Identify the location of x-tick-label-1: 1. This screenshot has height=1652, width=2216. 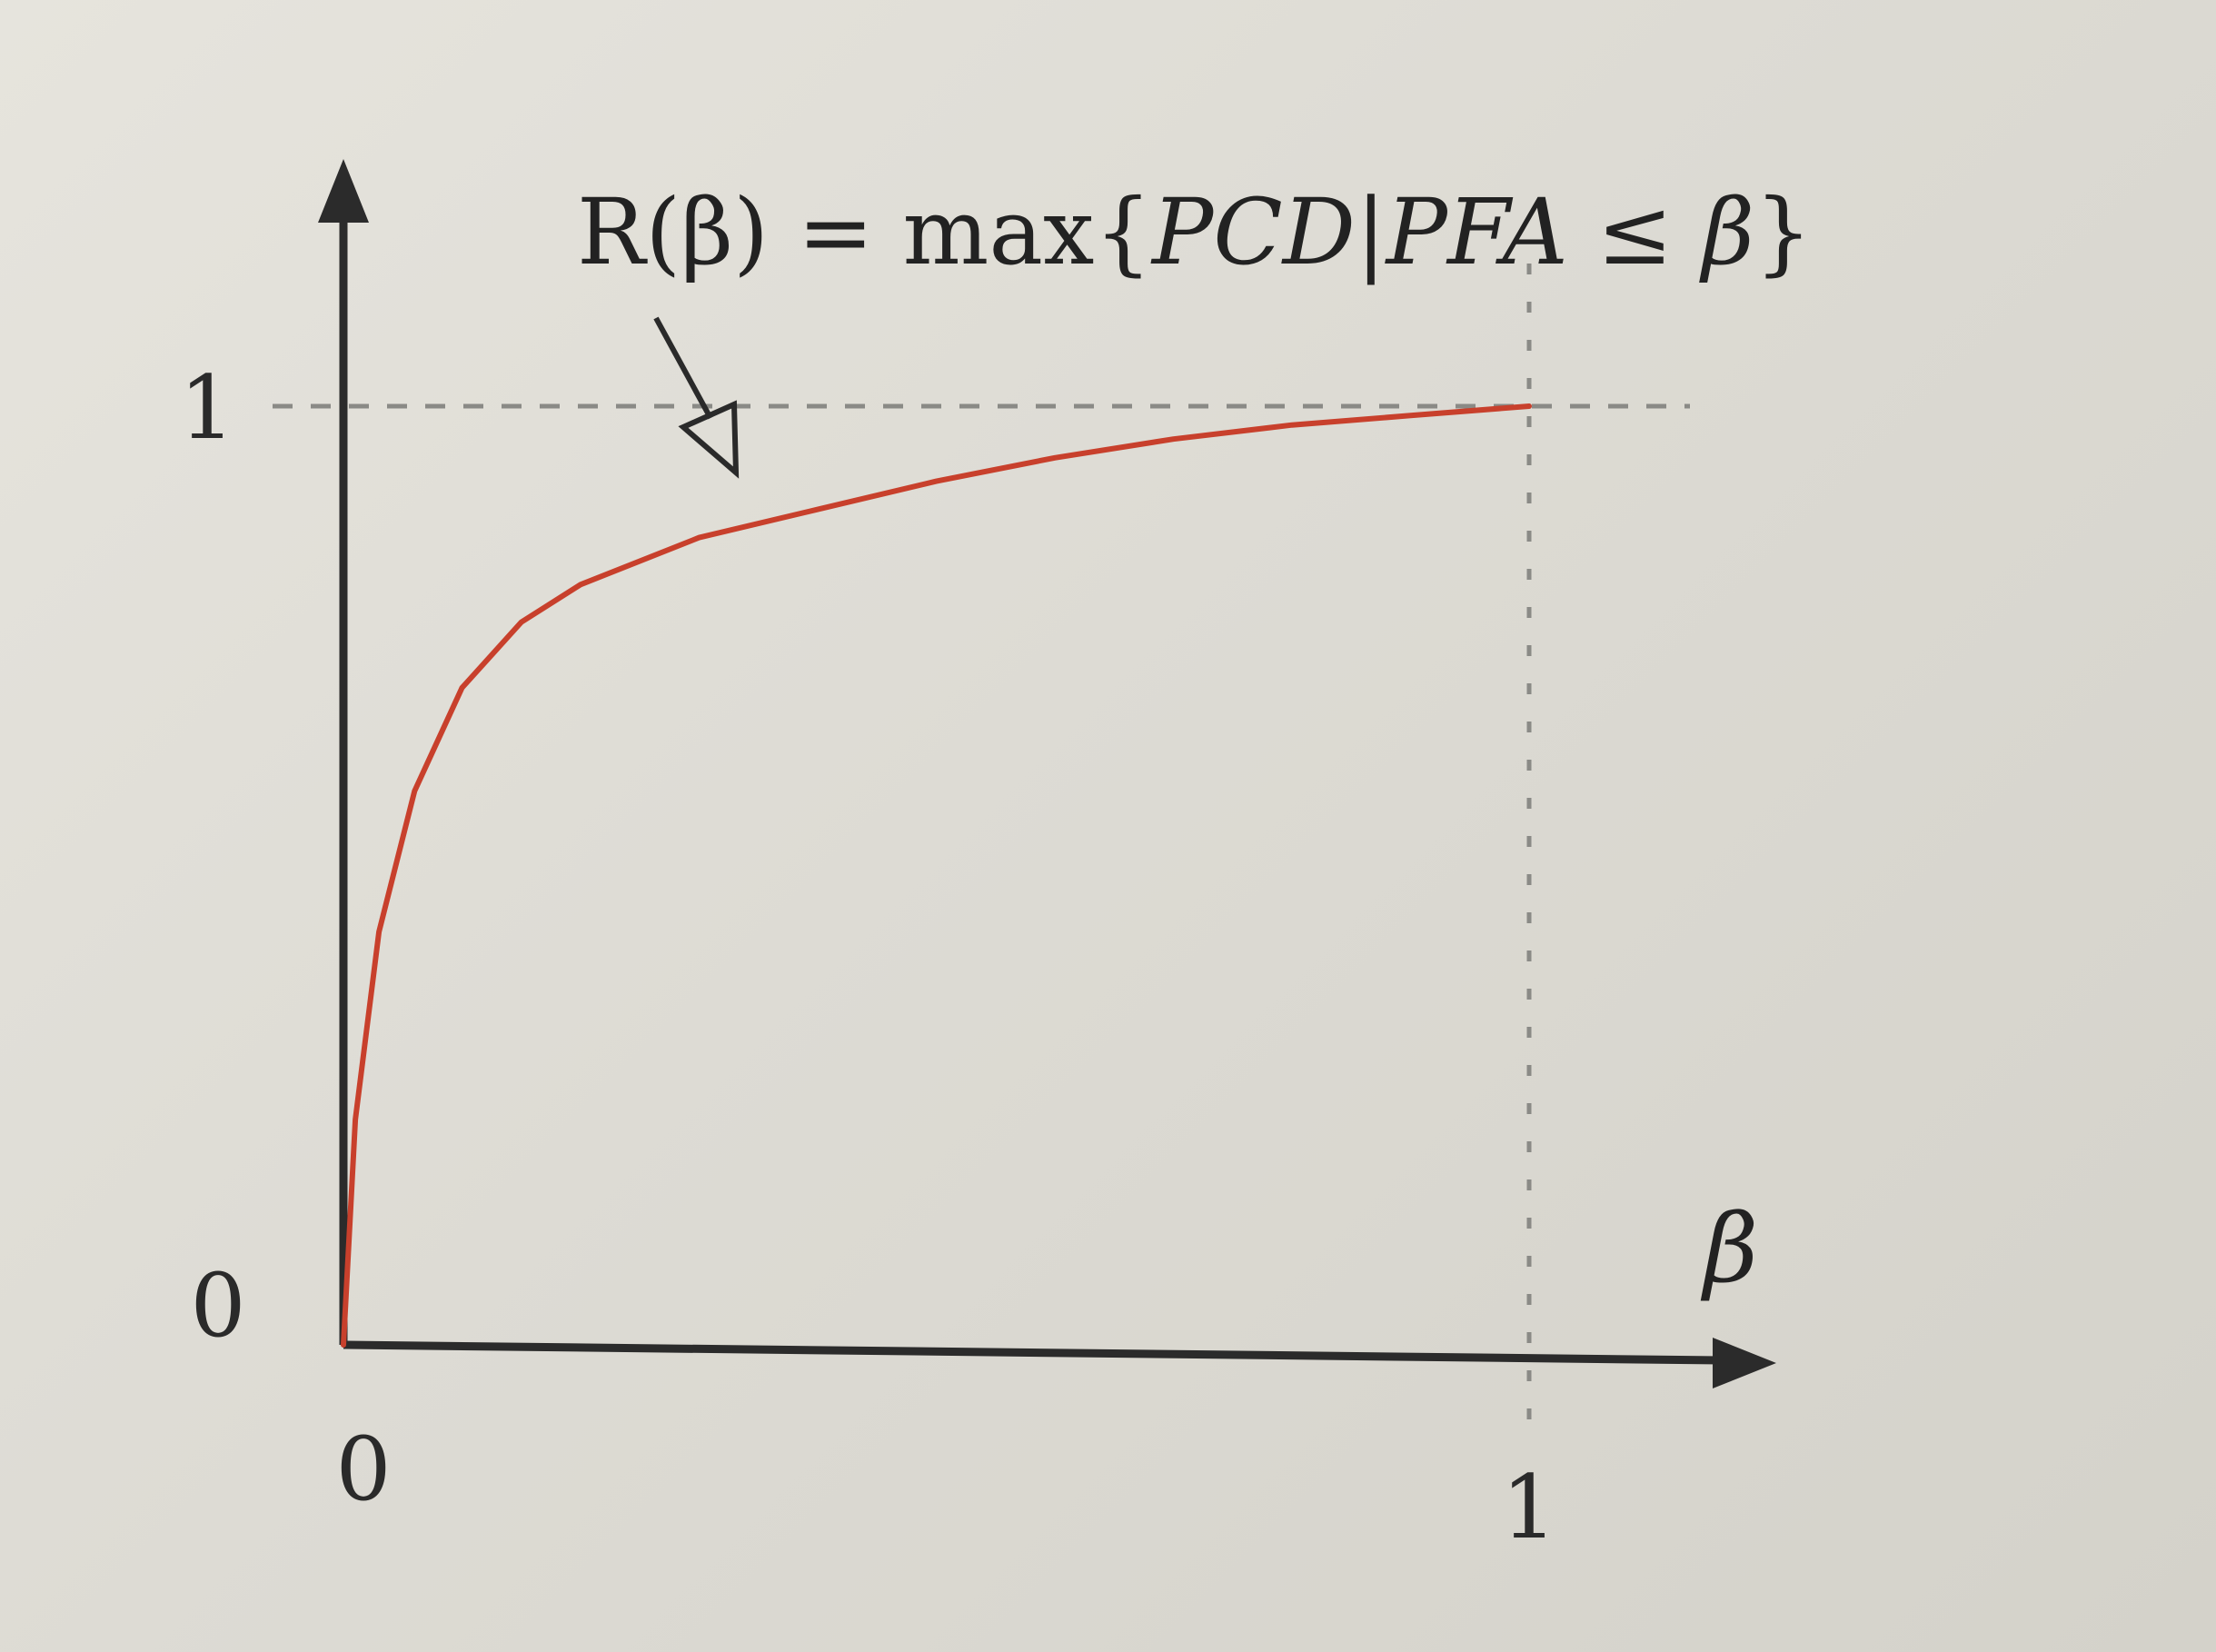
(1529, 1507).